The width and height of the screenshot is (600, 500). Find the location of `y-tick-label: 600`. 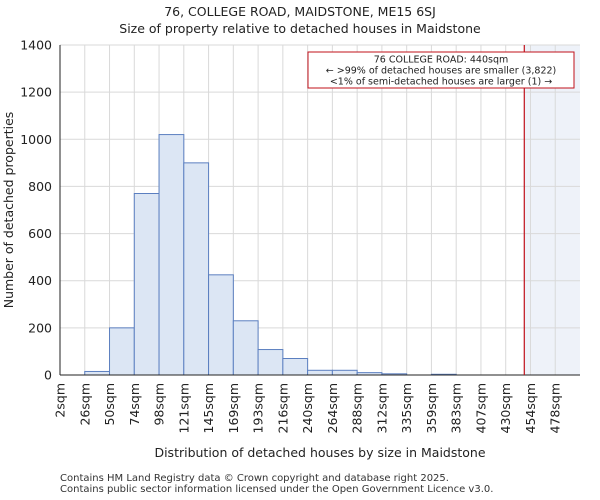

y-tick-label: 600 is located at coordinates (40, 233).